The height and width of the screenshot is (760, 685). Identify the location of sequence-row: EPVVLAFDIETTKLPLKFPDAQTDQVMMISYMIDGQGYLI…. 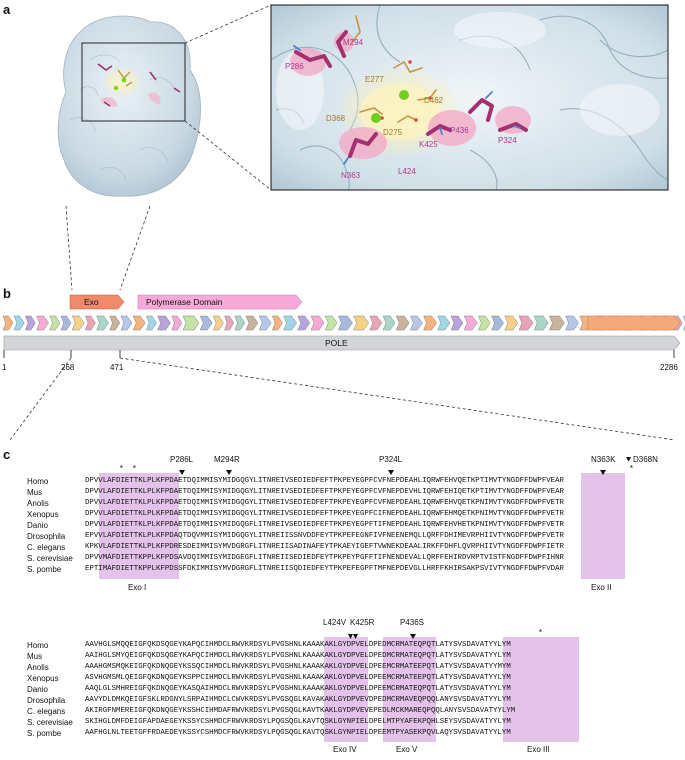
(324, 536).